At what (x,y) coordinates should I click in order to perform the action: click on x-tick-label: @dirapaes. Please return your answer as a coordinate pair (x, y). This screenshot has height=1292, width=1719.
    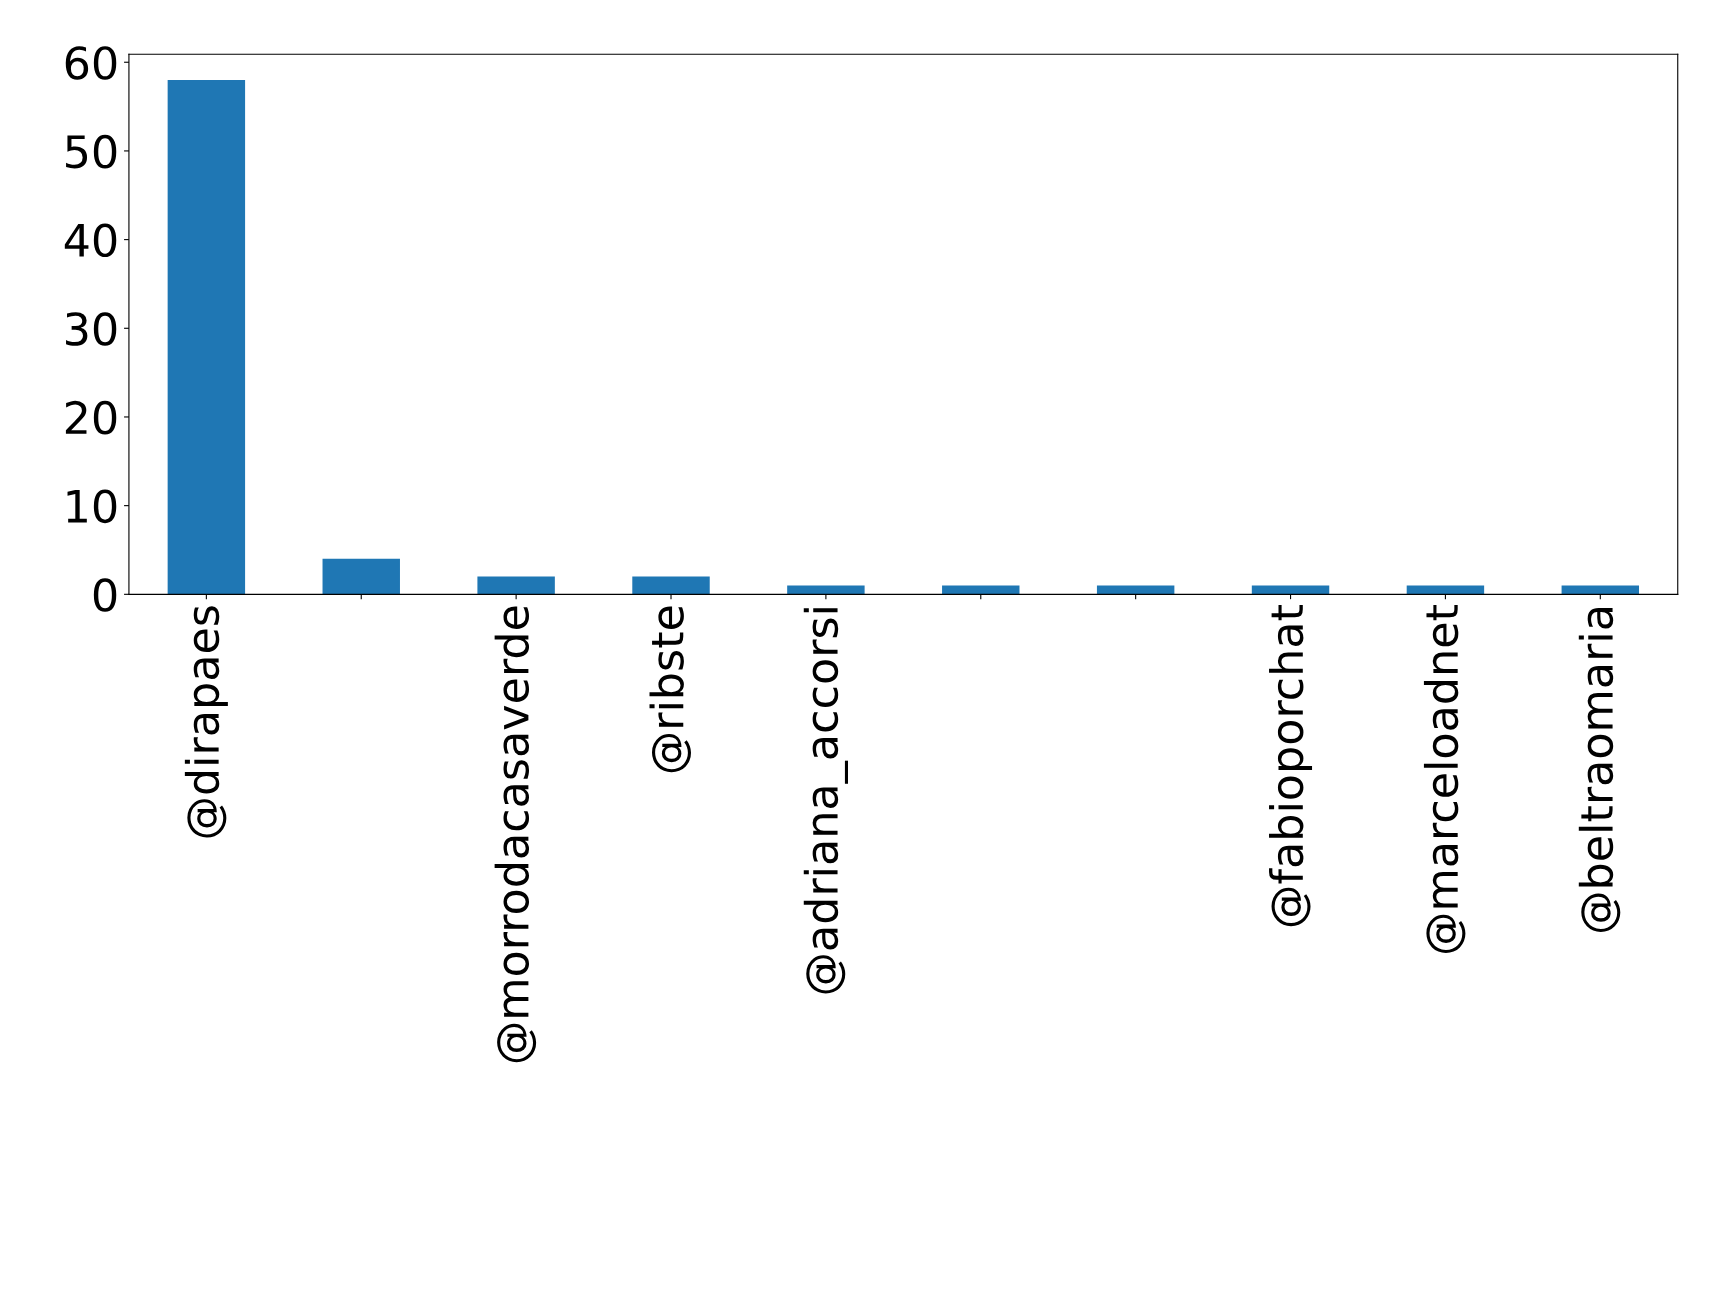
    Looking at the image, I should click on (206, 722).